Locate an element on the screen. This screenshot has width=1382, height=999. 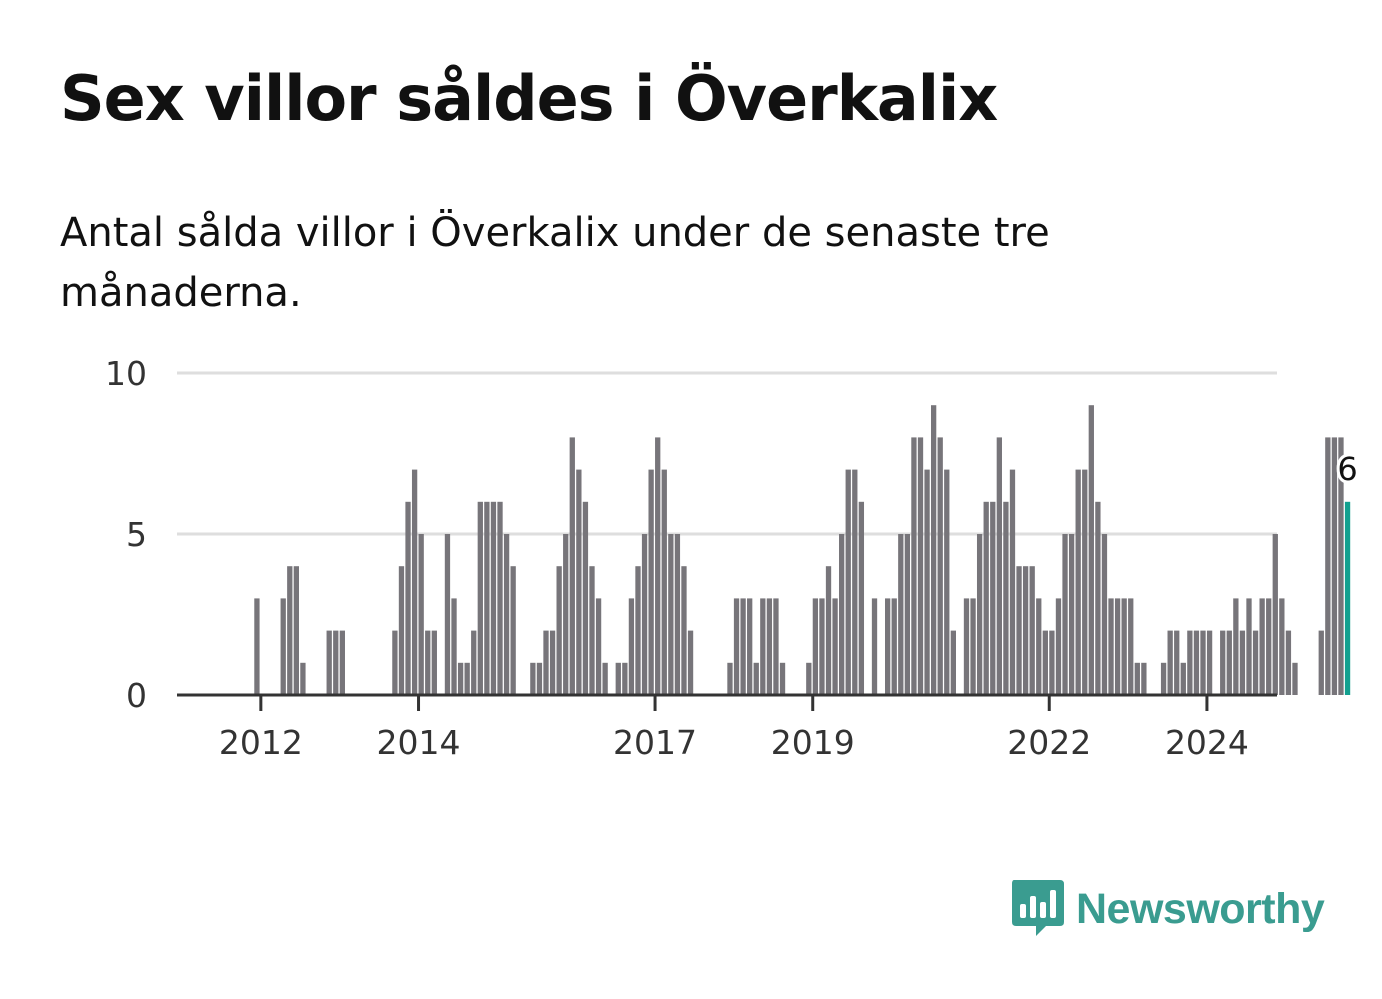
newsworthy-logo: Newsworthy is located at coordinates (1167, 909).